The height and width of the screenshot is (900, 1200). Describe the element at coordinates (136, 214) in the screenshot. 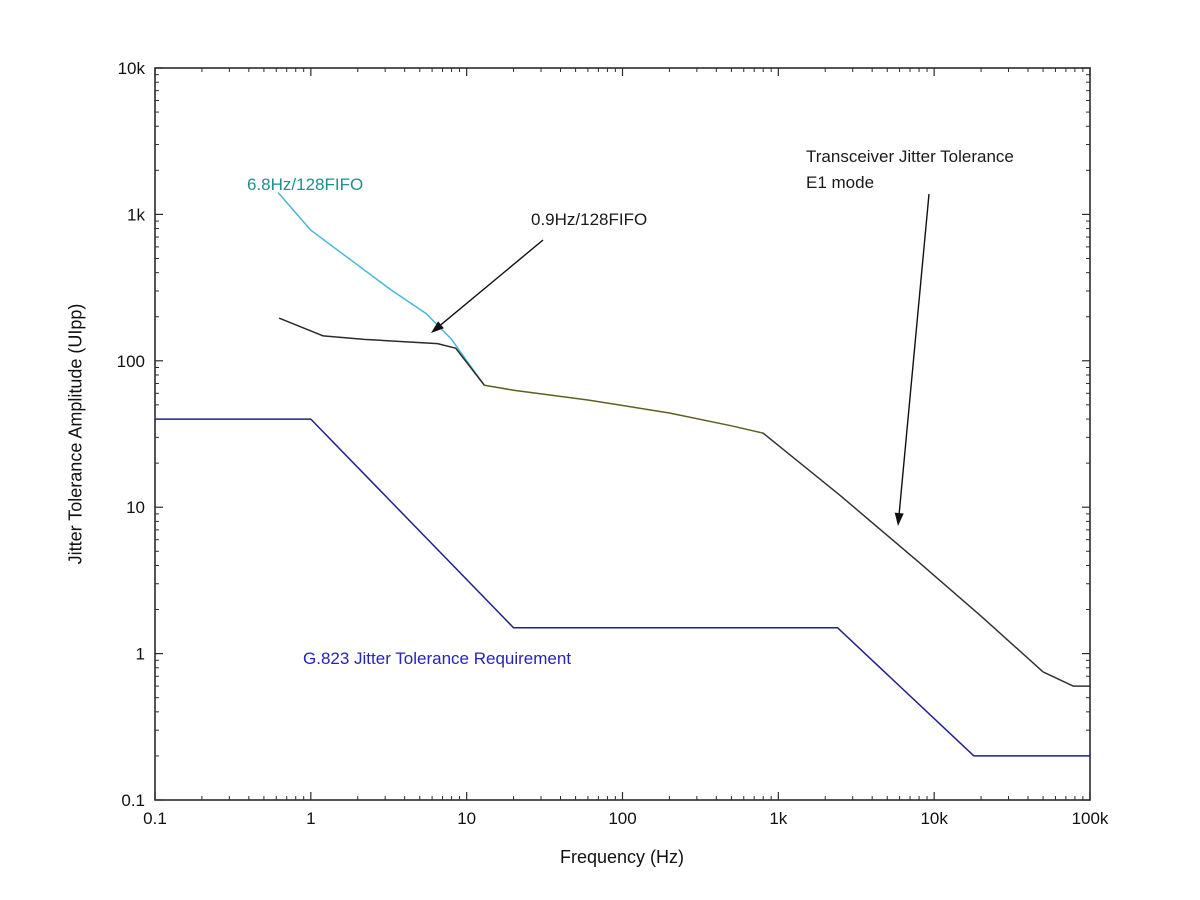

I see `y-tick-label: 1k` at that location.